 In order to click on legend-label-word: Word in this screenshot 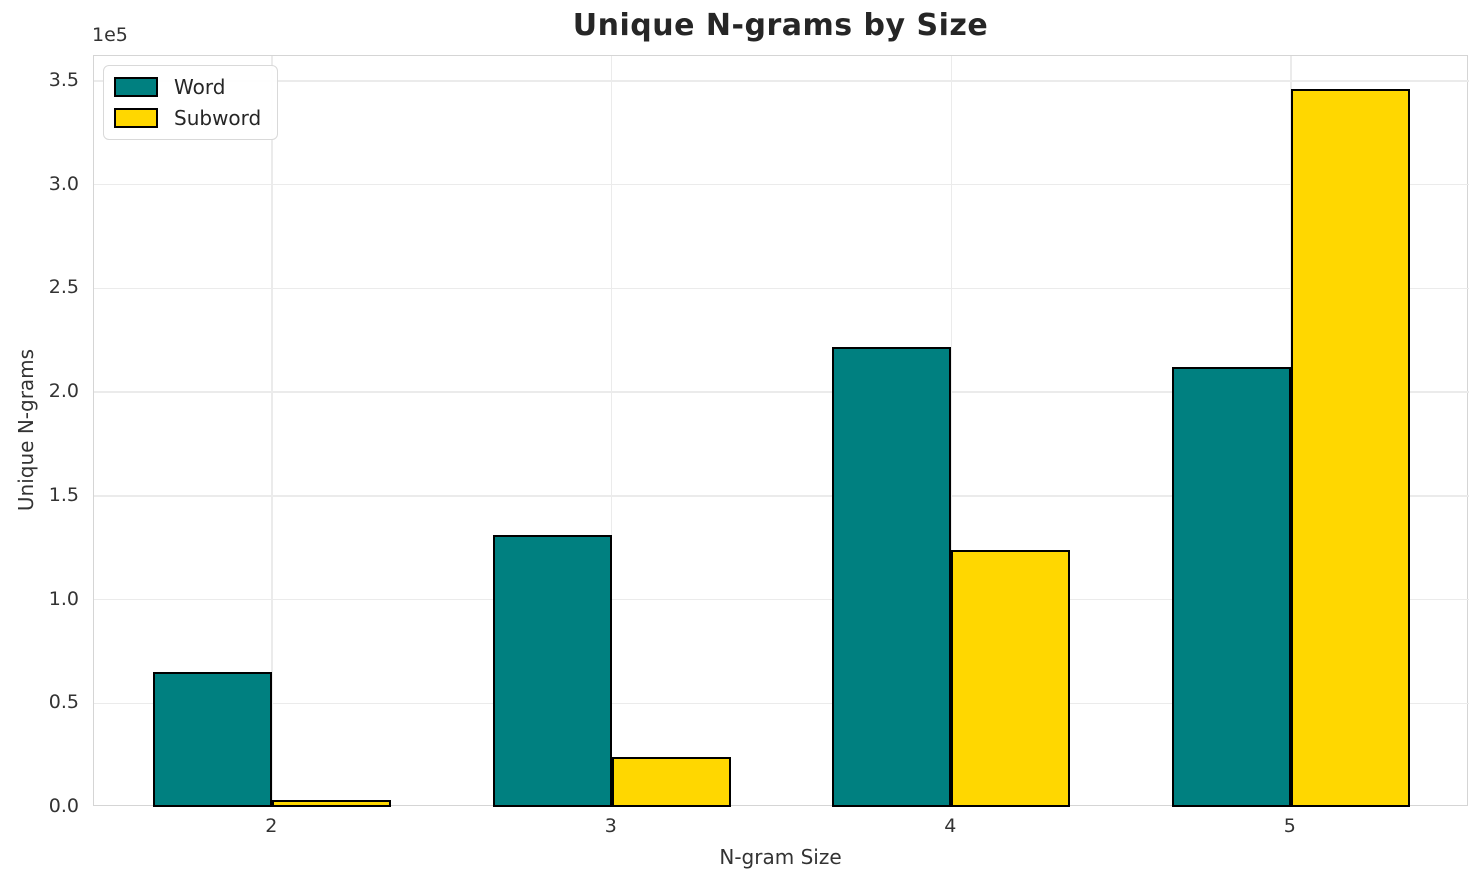, I will do `click(200, 87)`.